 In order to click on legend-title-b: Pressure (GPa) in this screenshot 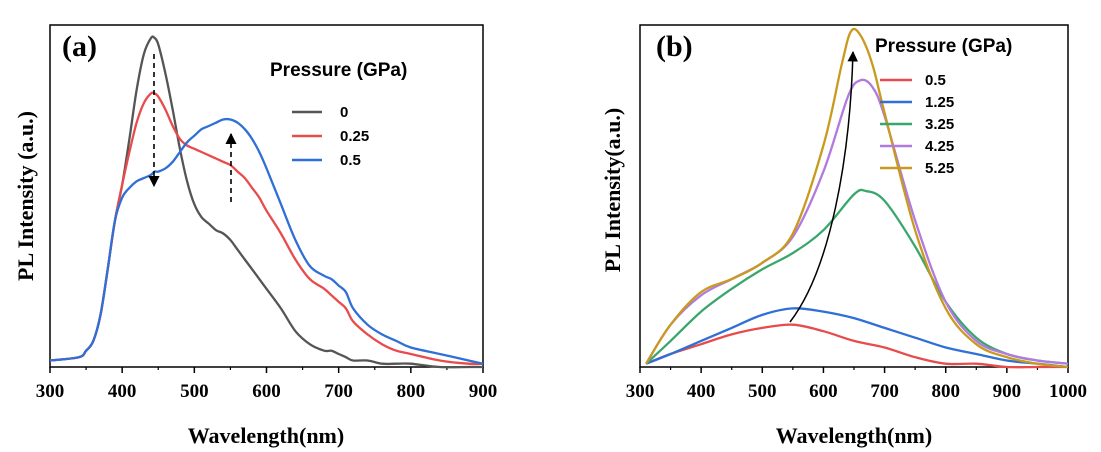, I will do `click(943, 46)`.